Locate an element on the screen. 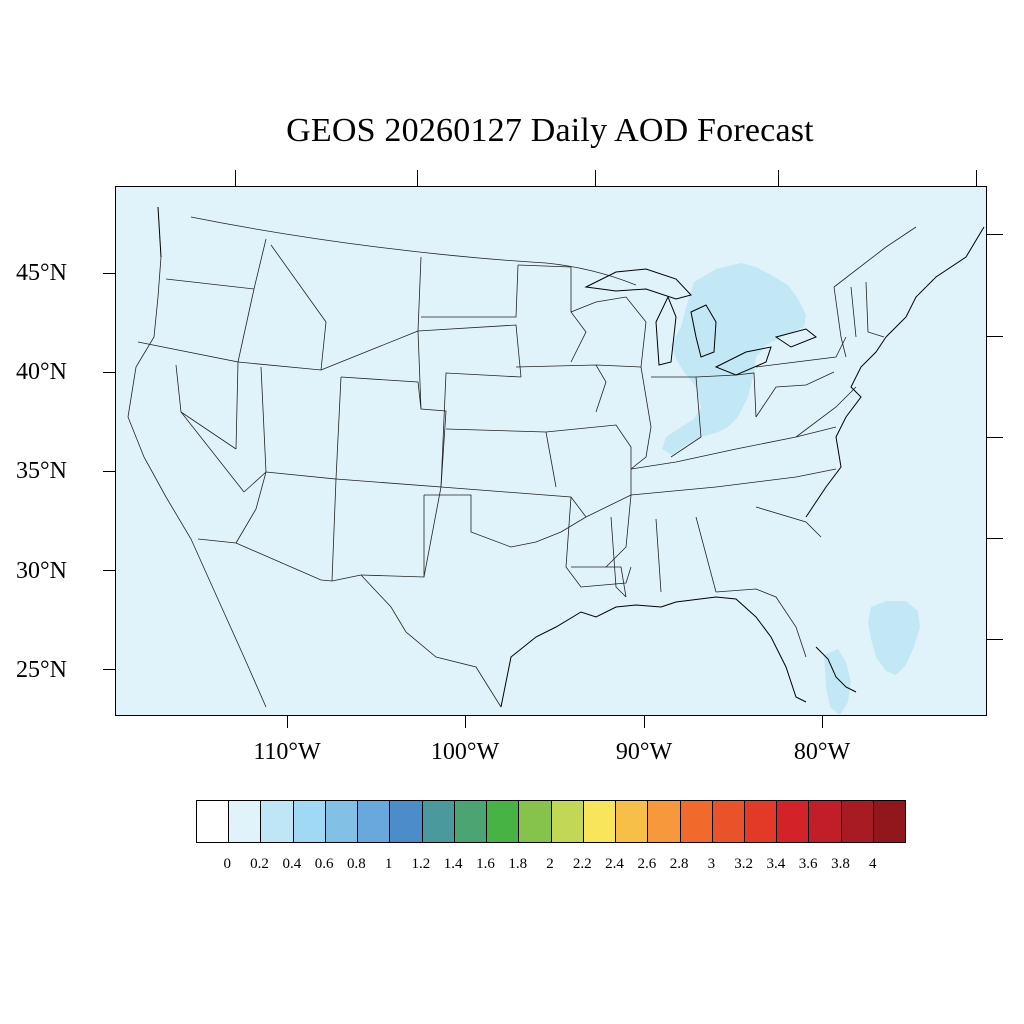  lat-label-45: 45°N is located at coordinates (41, 273).